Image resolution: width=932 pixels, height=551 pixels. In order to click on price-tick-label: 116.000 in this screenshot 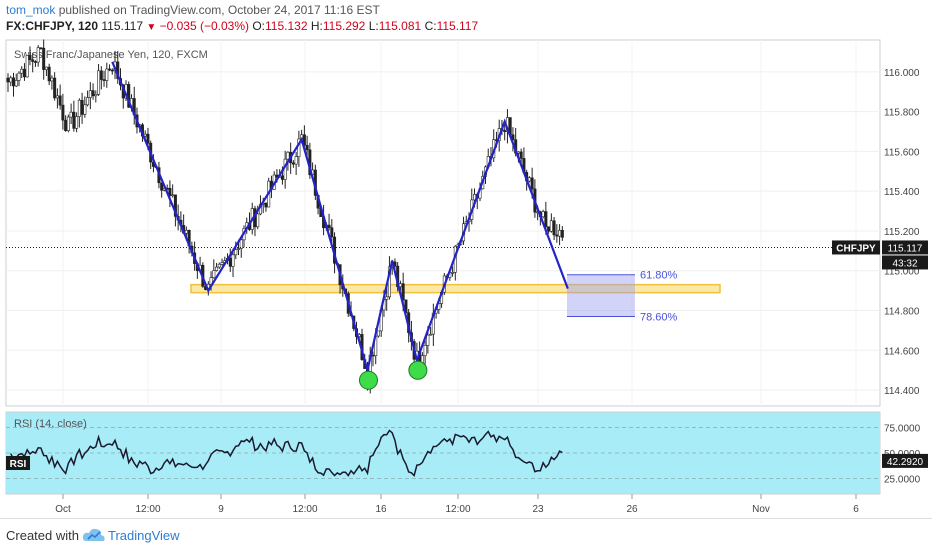, I will do `click(902, 73)`.